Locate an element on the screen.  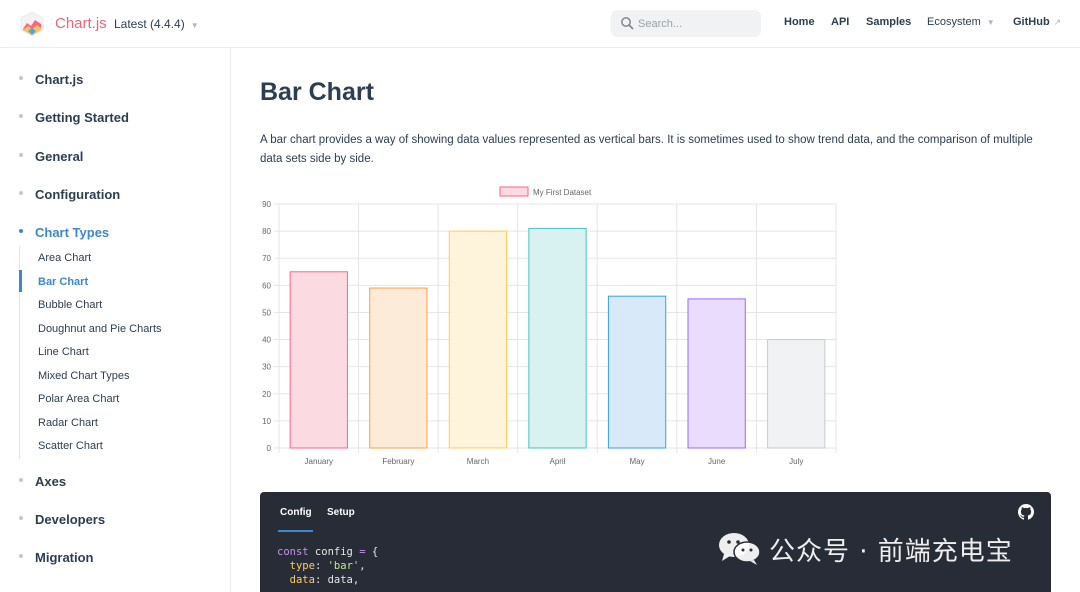
x-tick-label: February is located at coordinates (398, 461).